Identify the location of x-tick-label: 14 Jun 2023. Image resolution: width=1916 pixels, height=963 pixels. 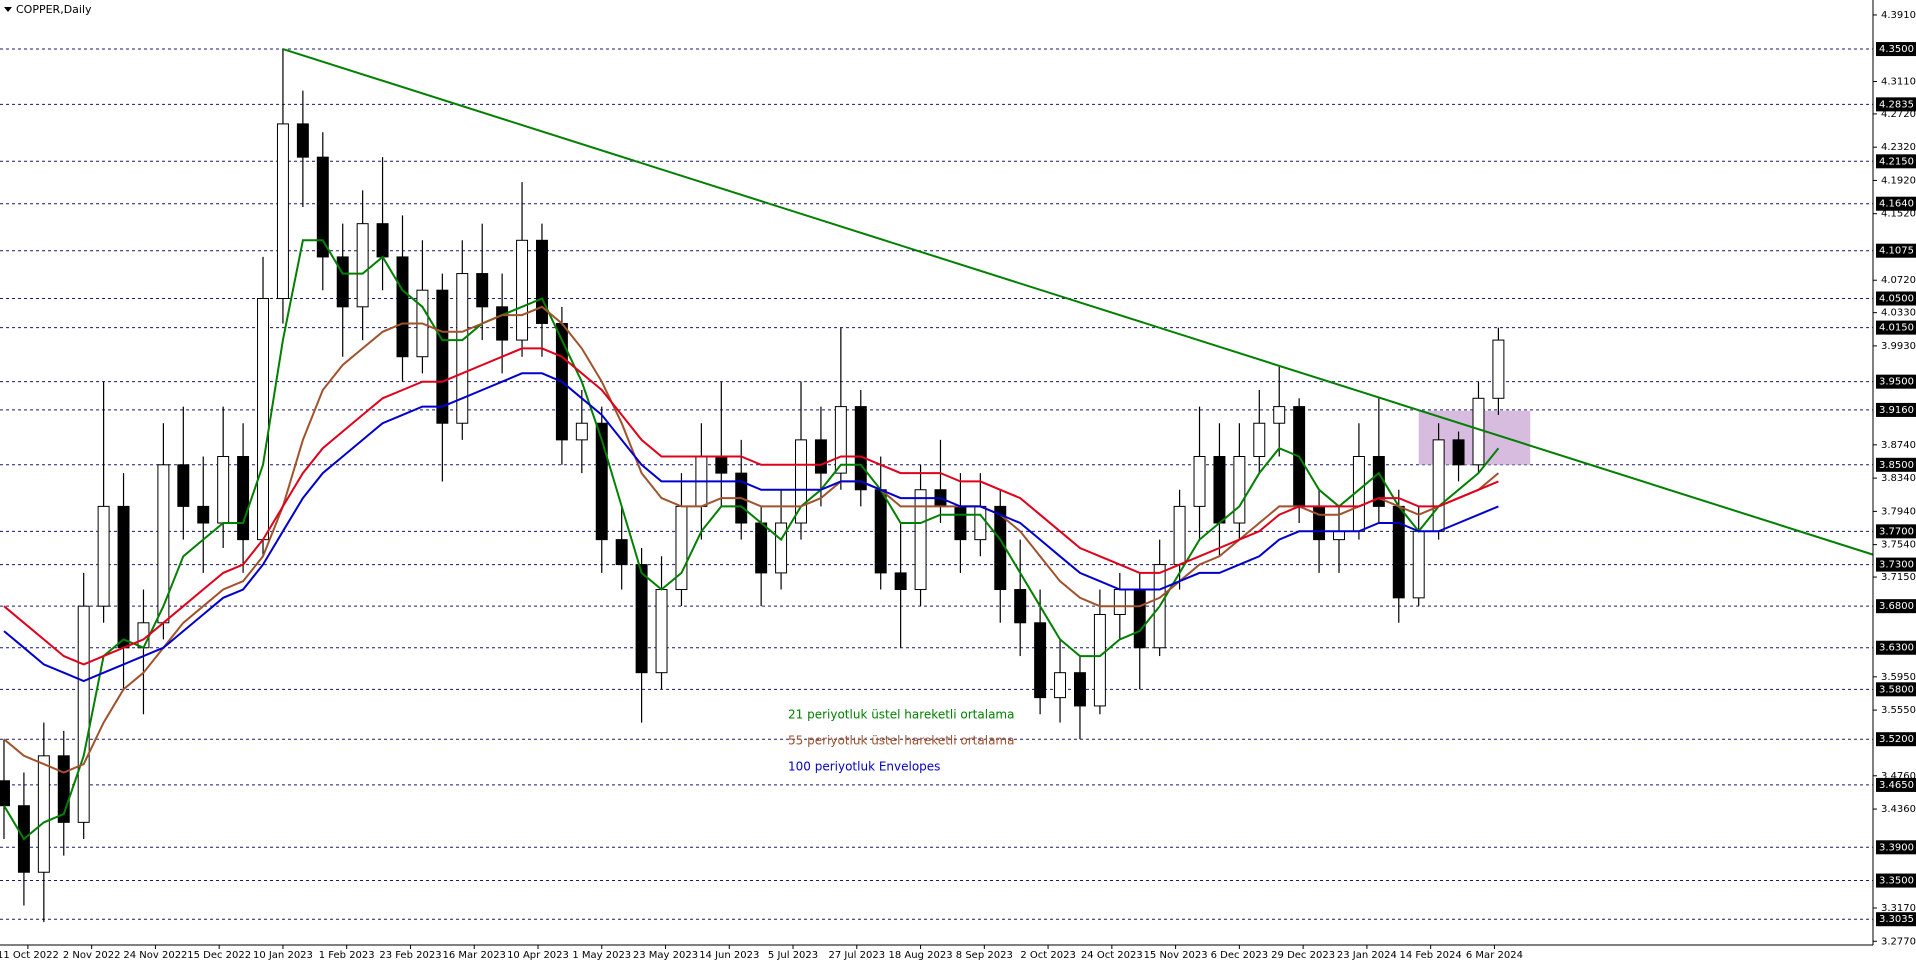
(729, 955).